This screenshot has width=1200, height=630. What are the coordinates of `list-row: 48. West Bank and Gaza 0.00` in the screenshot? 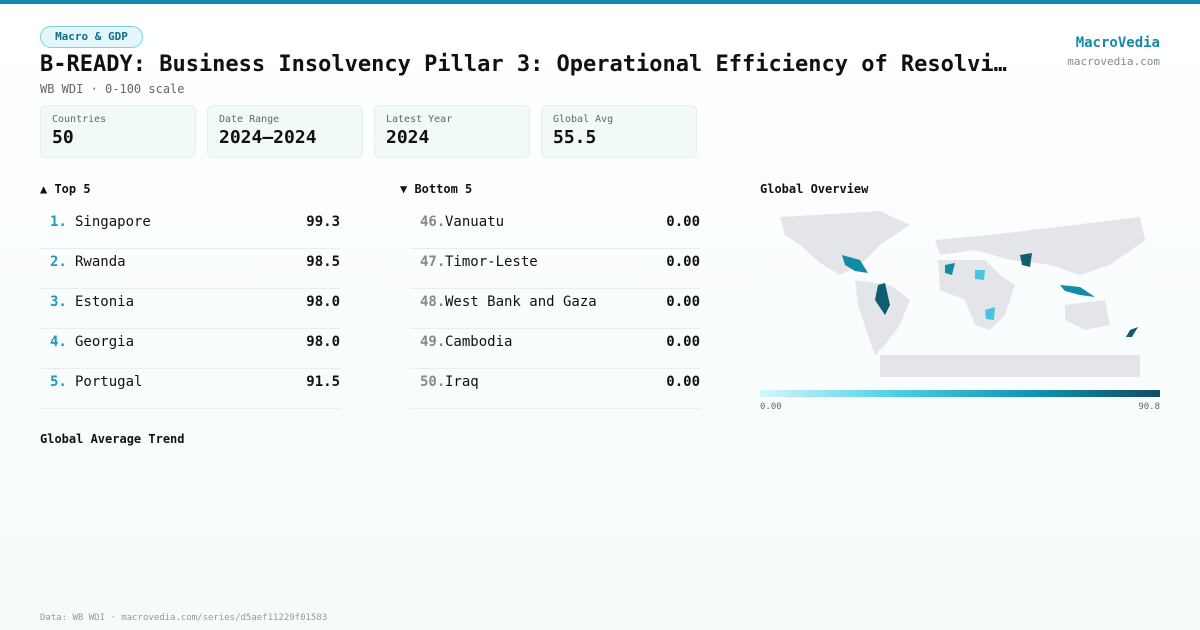 It's located at (555, 308).